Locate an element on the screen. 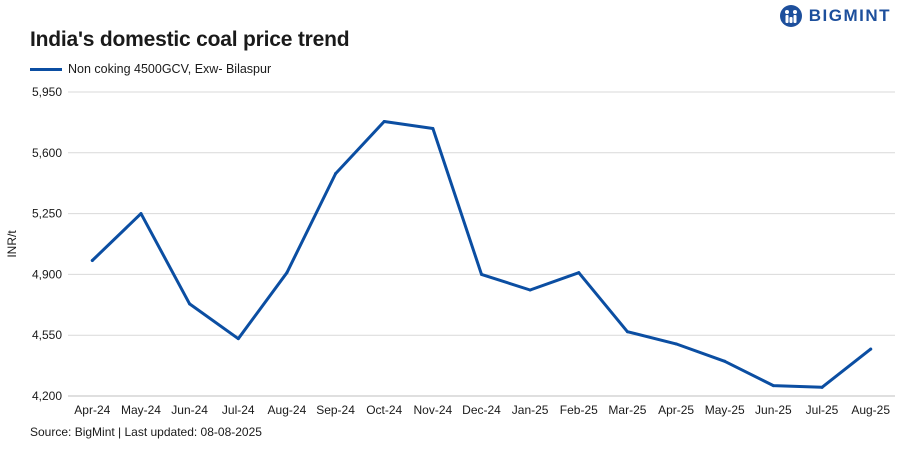 Image resolution: width=903 pixels, height=449 pixels. brand-name: BIGMINT is located at coordinates (849, 15).